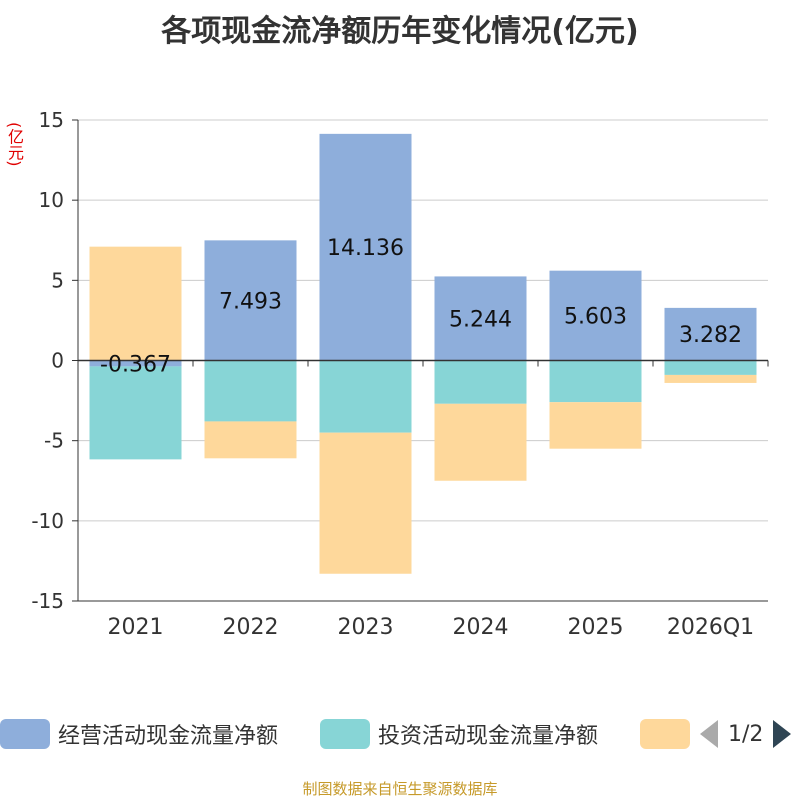 This screenshot has width=800, height=800. I want to click on y-tick-label: -5, so click(54, 441).